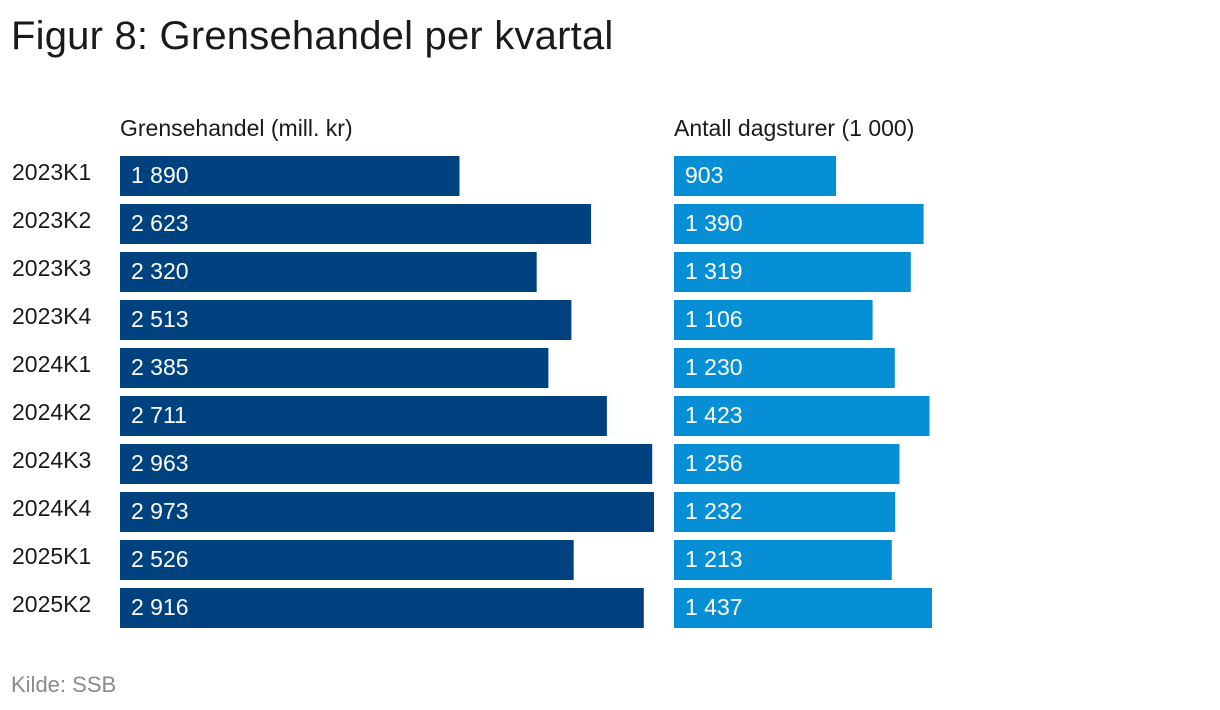  Describe the element at coordinates (803, 608) in the screenshot. I see `bar-1-2025k2` at that location.